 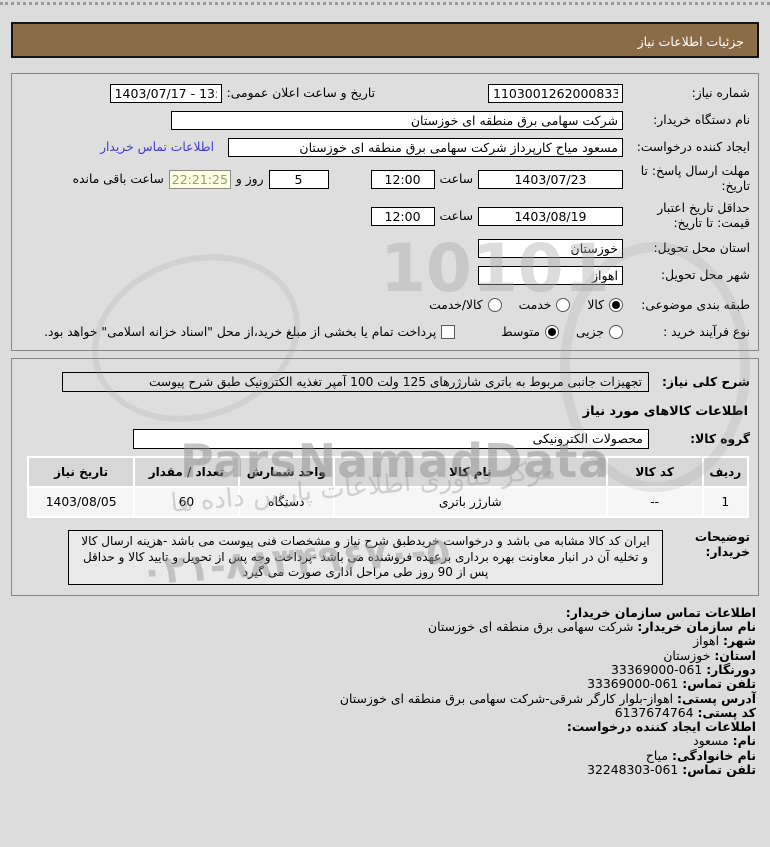 I want to click on buyer-contact-heading: اطلاعات تماس سازمان خریدار:, so click(x=660, y=612).